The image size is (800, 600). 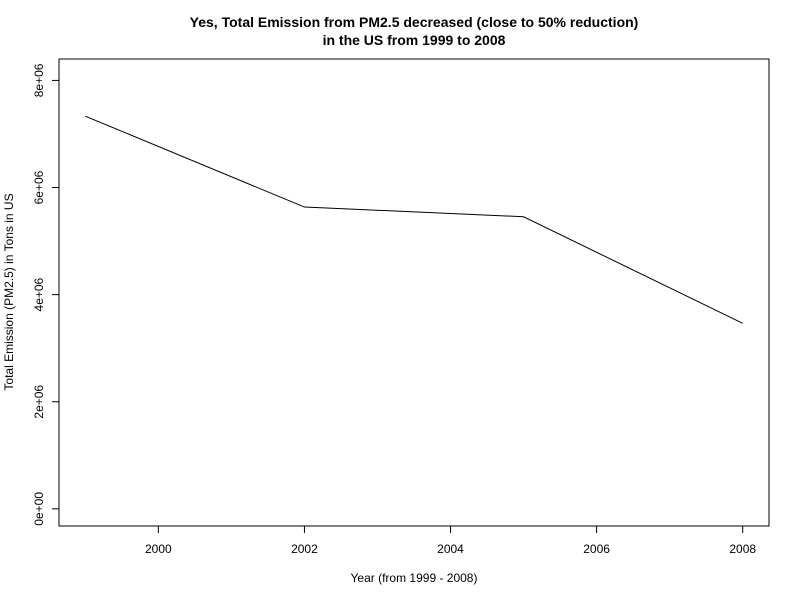 I want to click on y-tick-label: 2e+06, so click(x=39, y=402).